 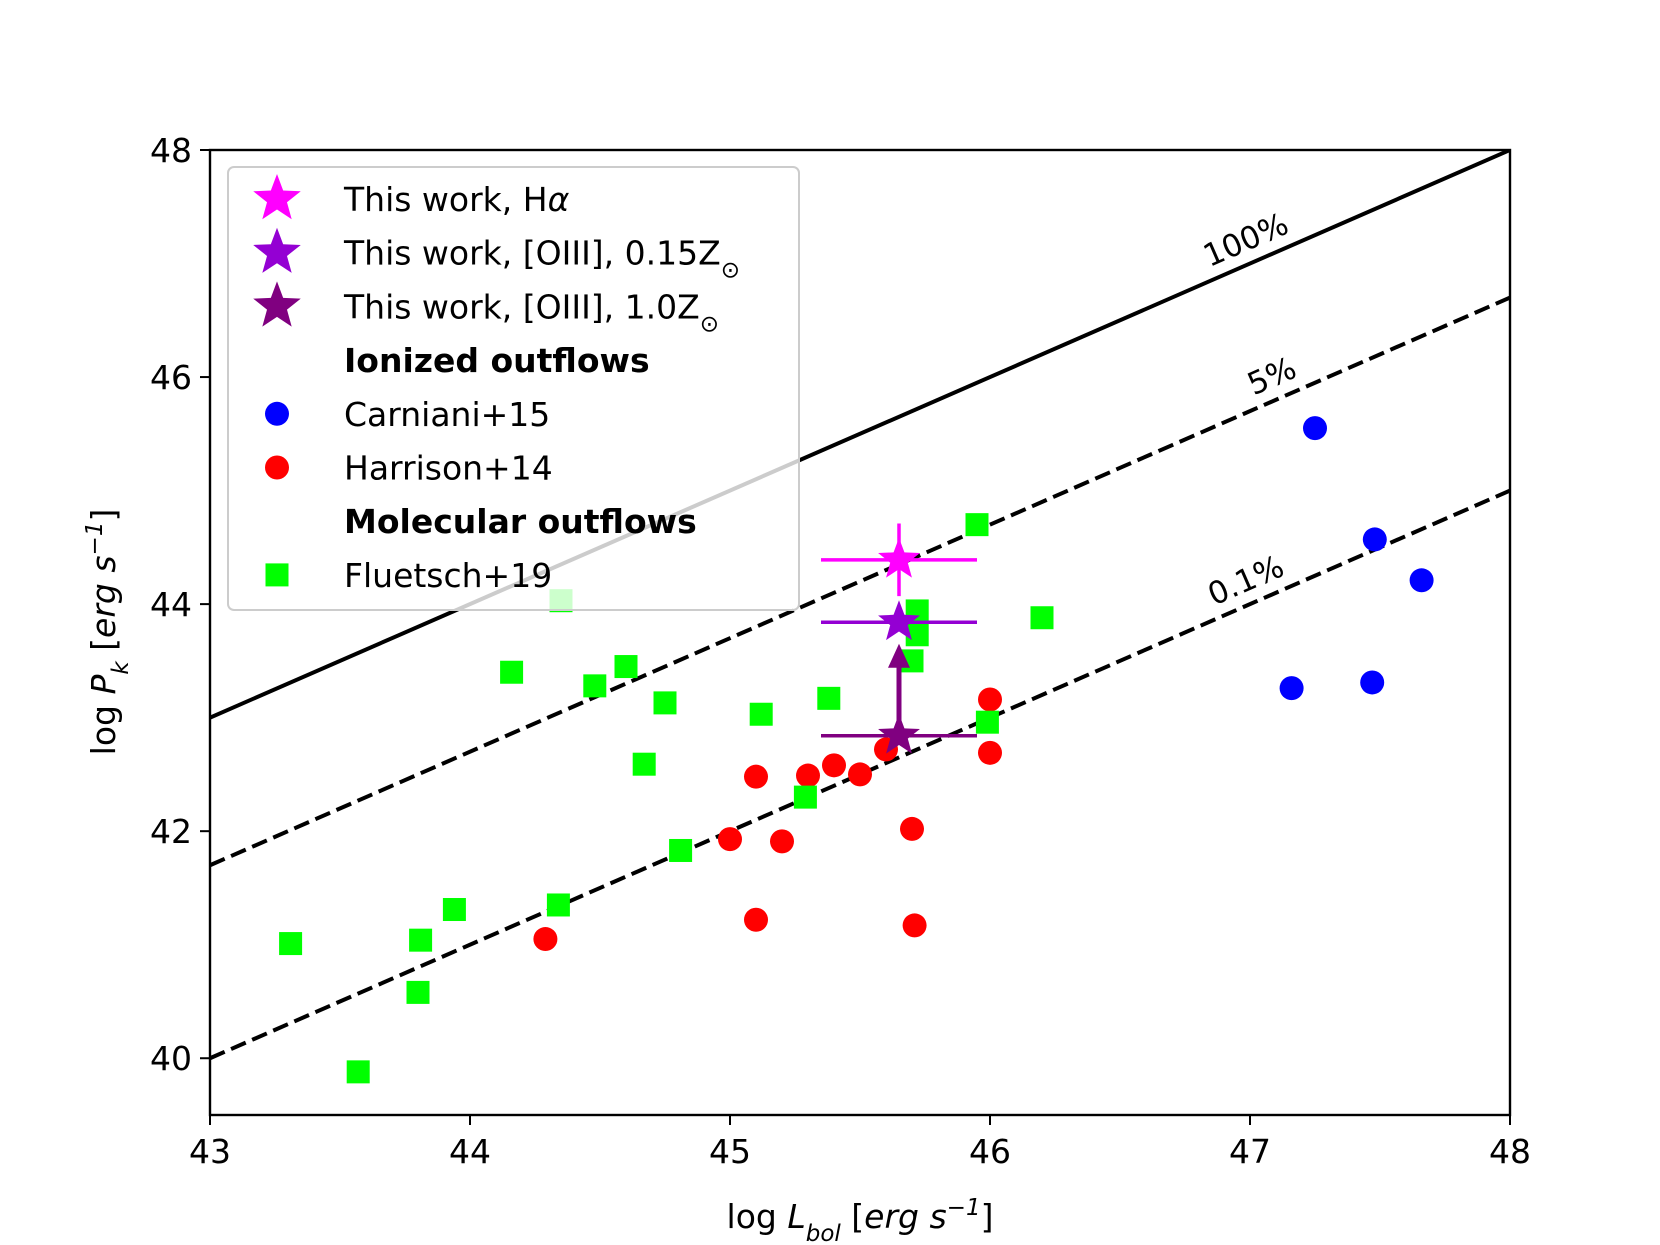 I want to click on x-tick-label: 45, so click(x=730, y=1151).